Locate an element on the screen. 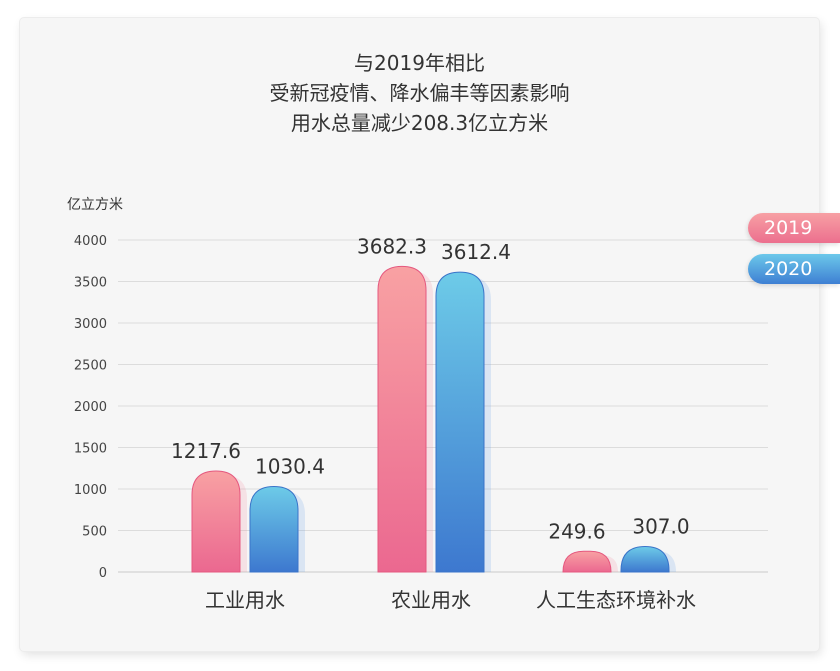 The width and height of the screenshot is (840, 671). chart-title: 与2019年相比 受新冠疫情、降水偏丰等因素影响 用水总量减少208.3亿立方米 is located at coordinates (419, 93).